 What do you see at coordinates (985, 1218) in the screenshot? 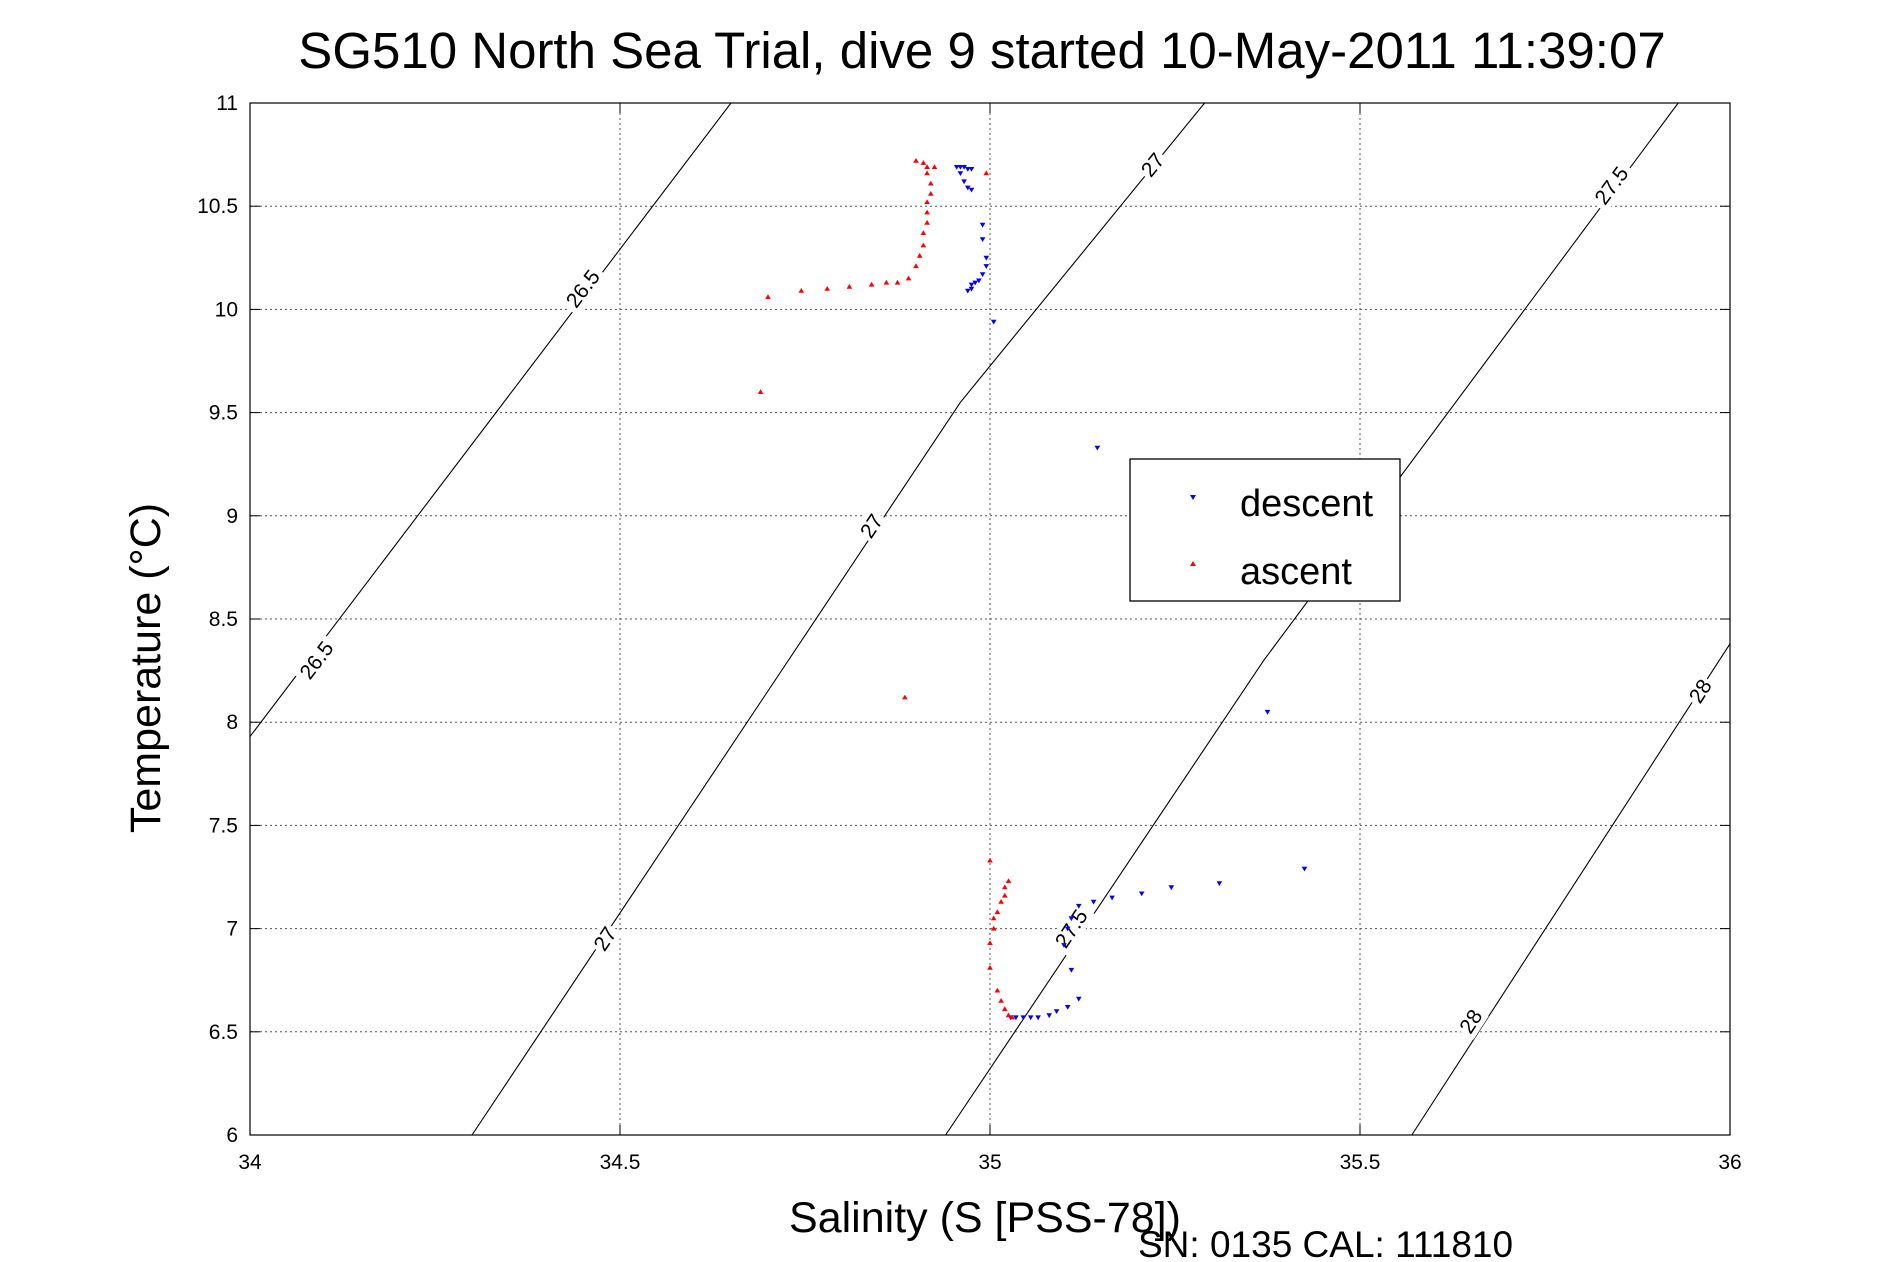
I see `x-axis-label: Salinity (S [PSS-78])` at bounding box center [985, 1218].